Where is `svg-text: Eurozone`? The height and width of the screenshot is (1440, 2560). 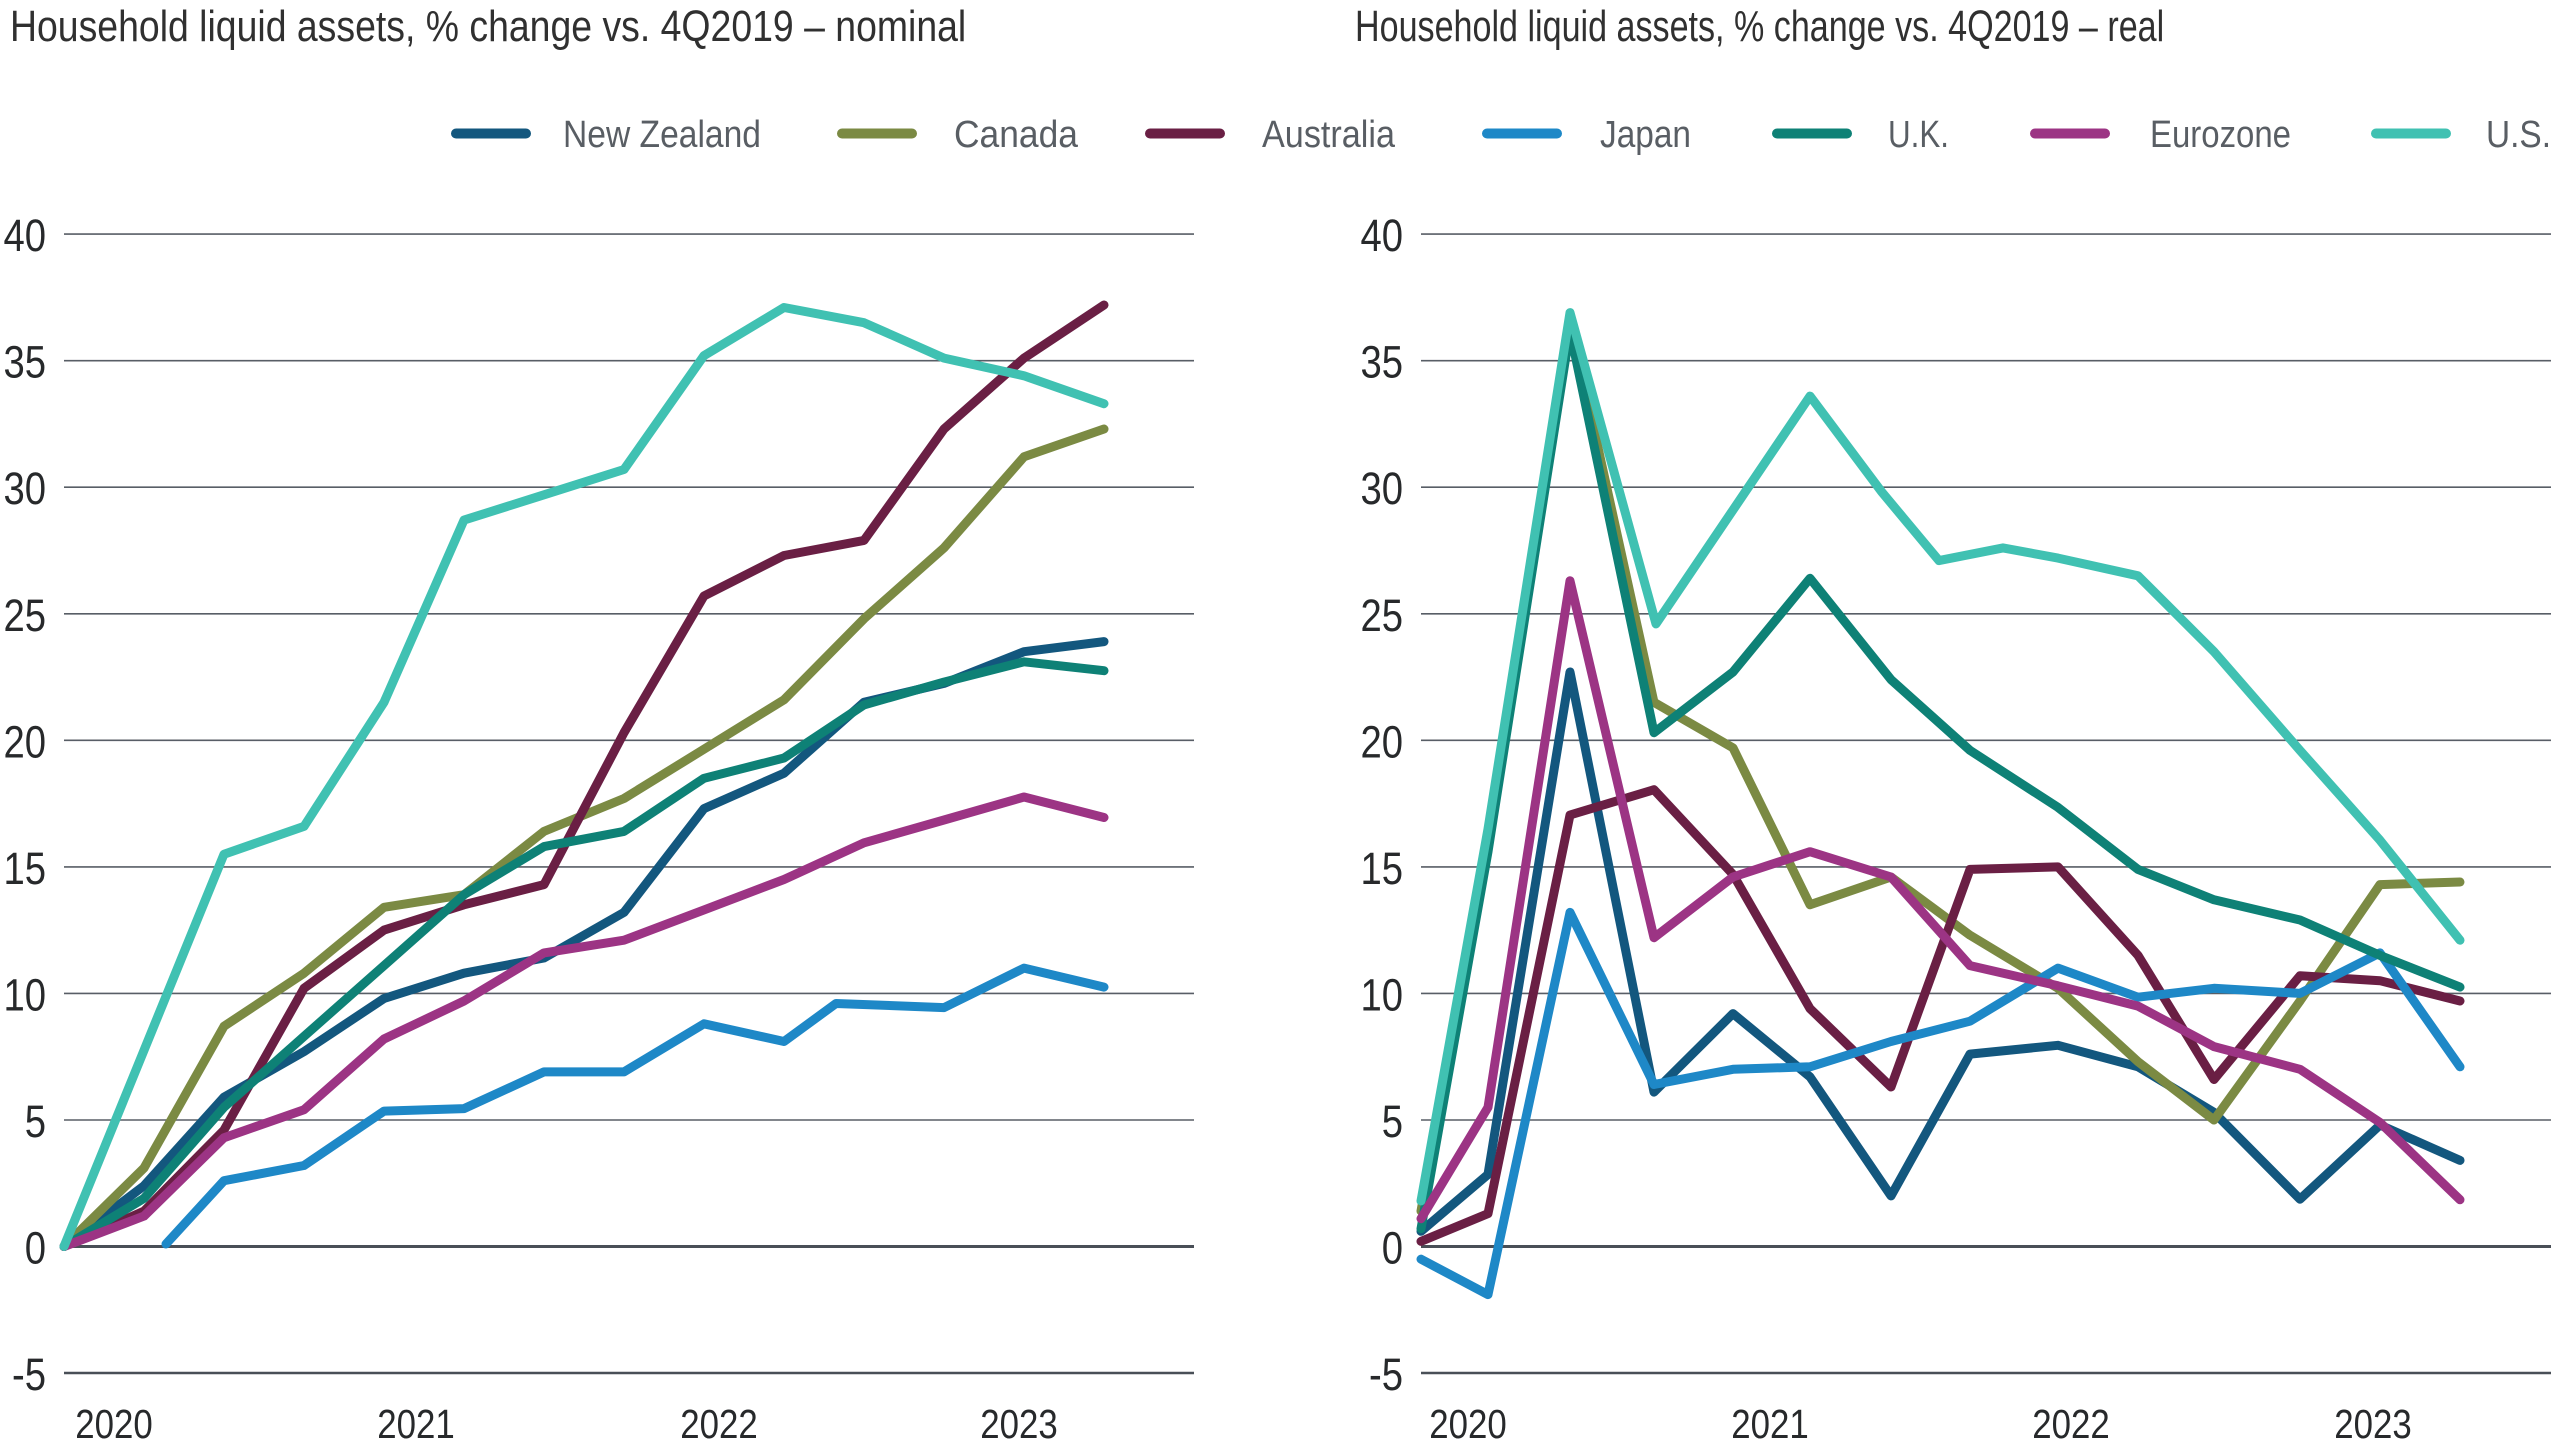 svg-text: Eurozone is located at coordinates (2220, 135).